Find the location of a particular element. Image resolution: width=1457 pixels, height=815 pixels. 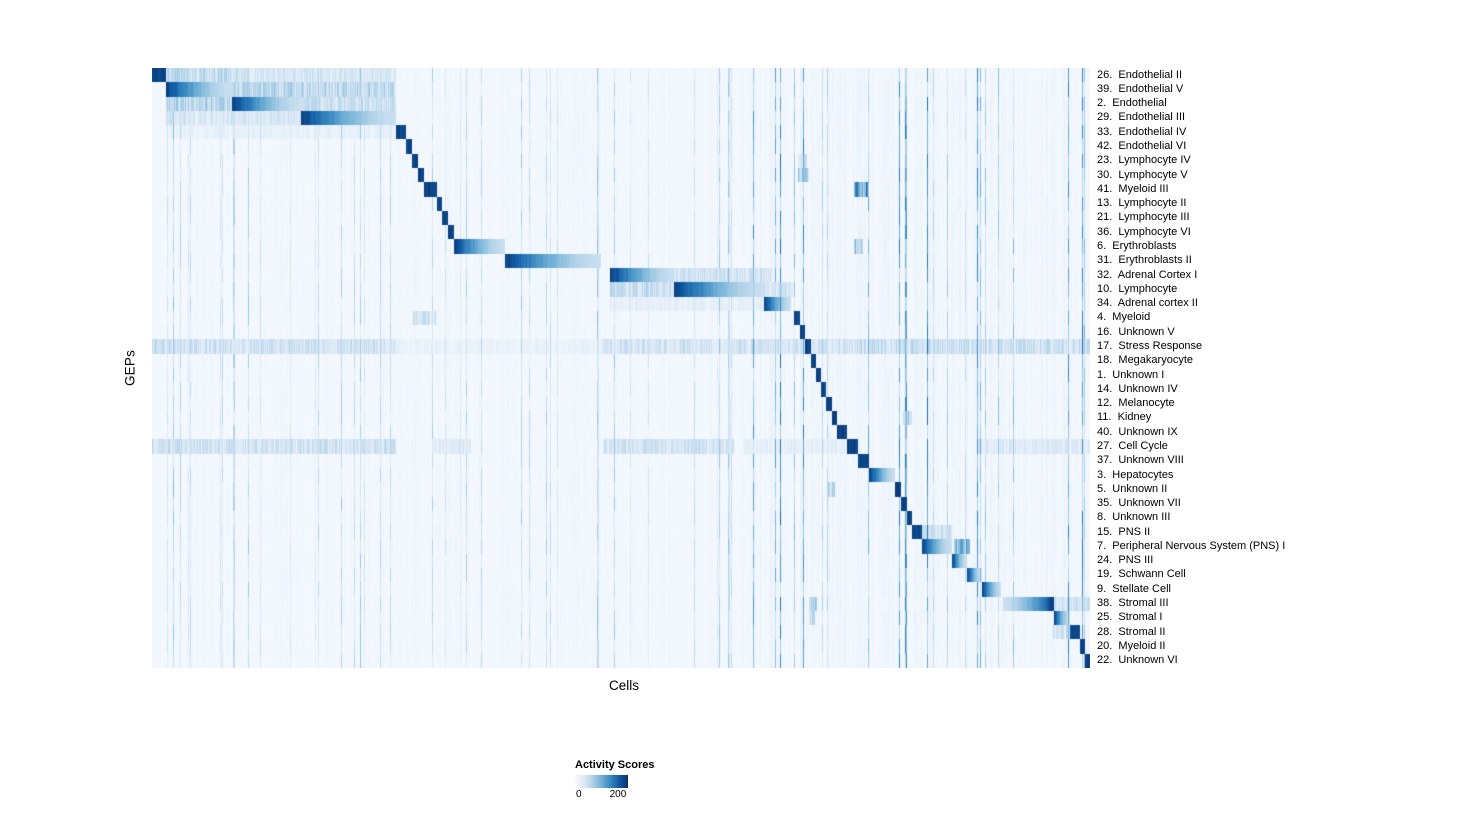

row-label: 17. Stress Response is located at coordinates (1150, 345).